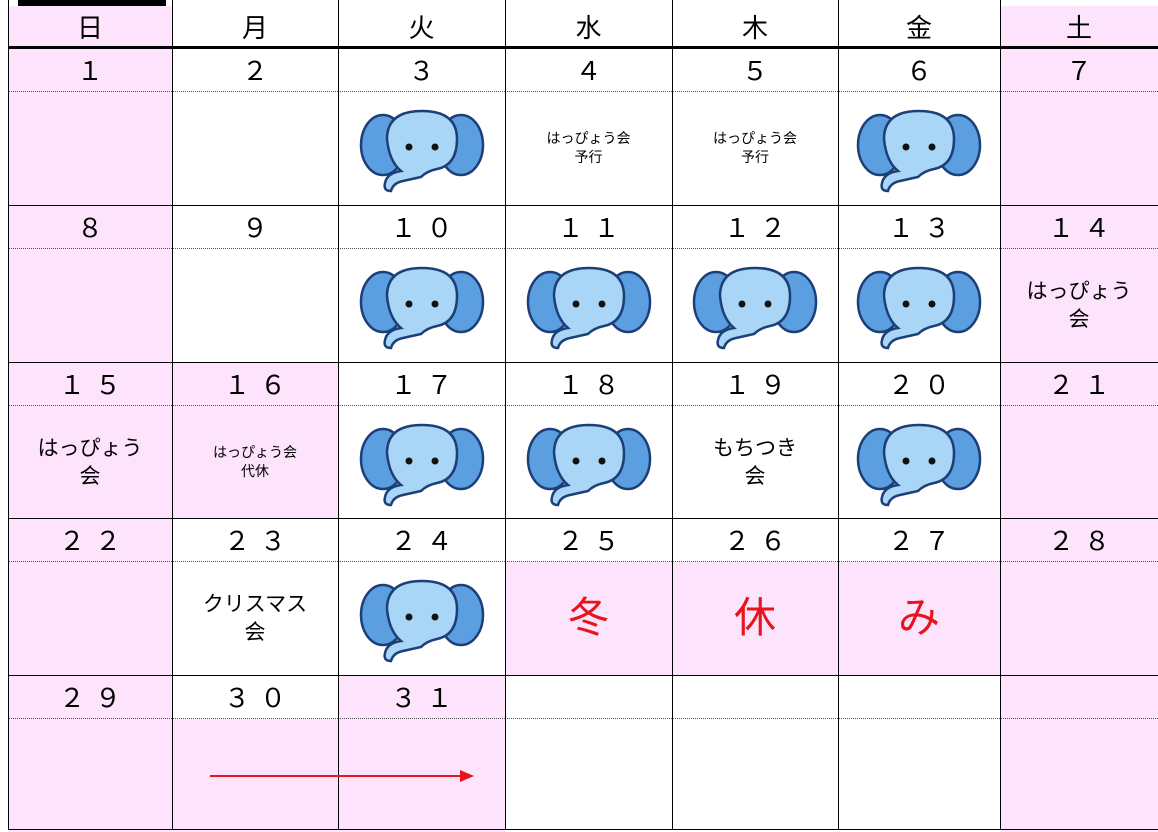  What do you see at coordinates (755, 448) in the screenshot?
I see `note-line: もちつき` at bounding box center [755, 448].